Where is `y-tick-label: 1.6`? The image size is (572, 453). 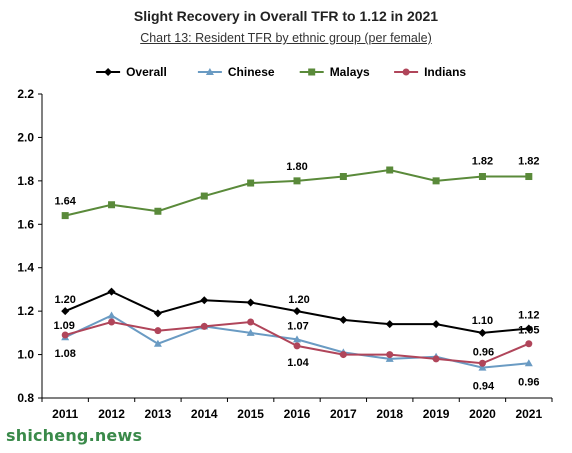
y-tick-label: 1.6 is located at coordinates (25, 224).